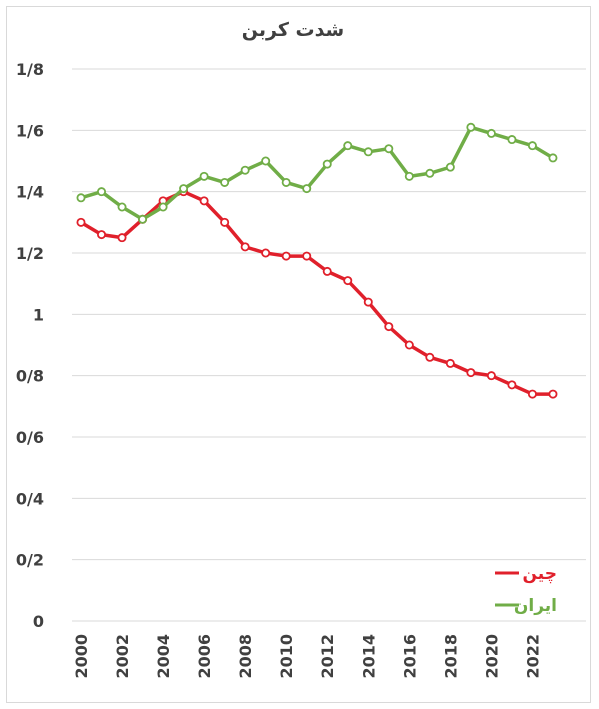  What do you see at coordinates (122, 656) in the screenshot?
I see `x-tick-label: 2002` at bounding box center [122, 656].